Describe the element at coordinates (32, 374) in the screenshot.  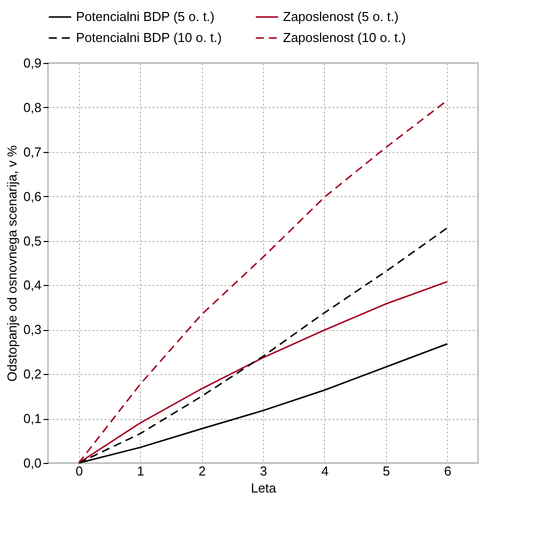
I see `y-tick-label: 0,2` at that location.